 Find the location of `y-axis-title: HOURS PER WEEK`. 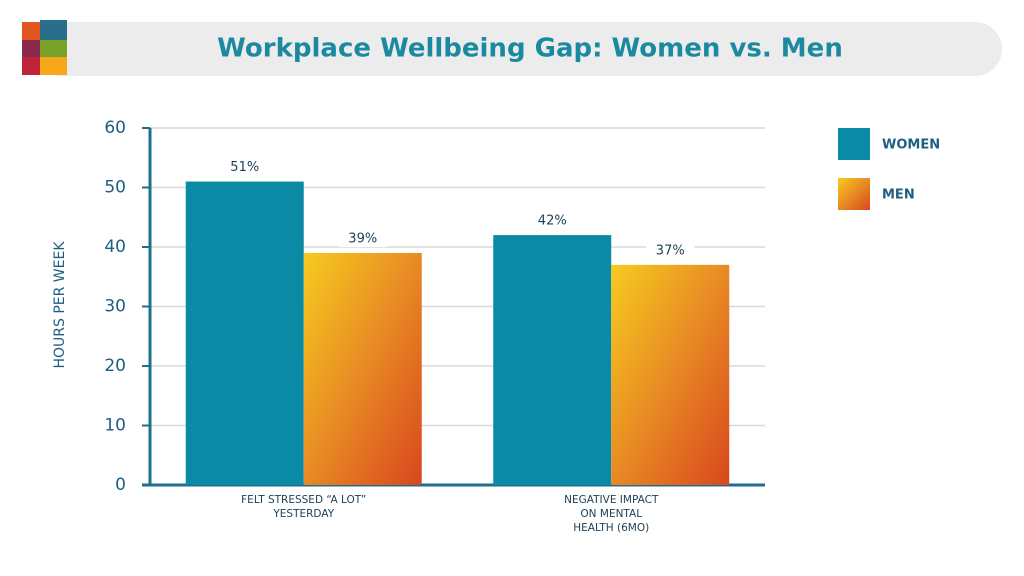

y-axis-title: HOURS PER WEEK is located at coordinates (60, 305).